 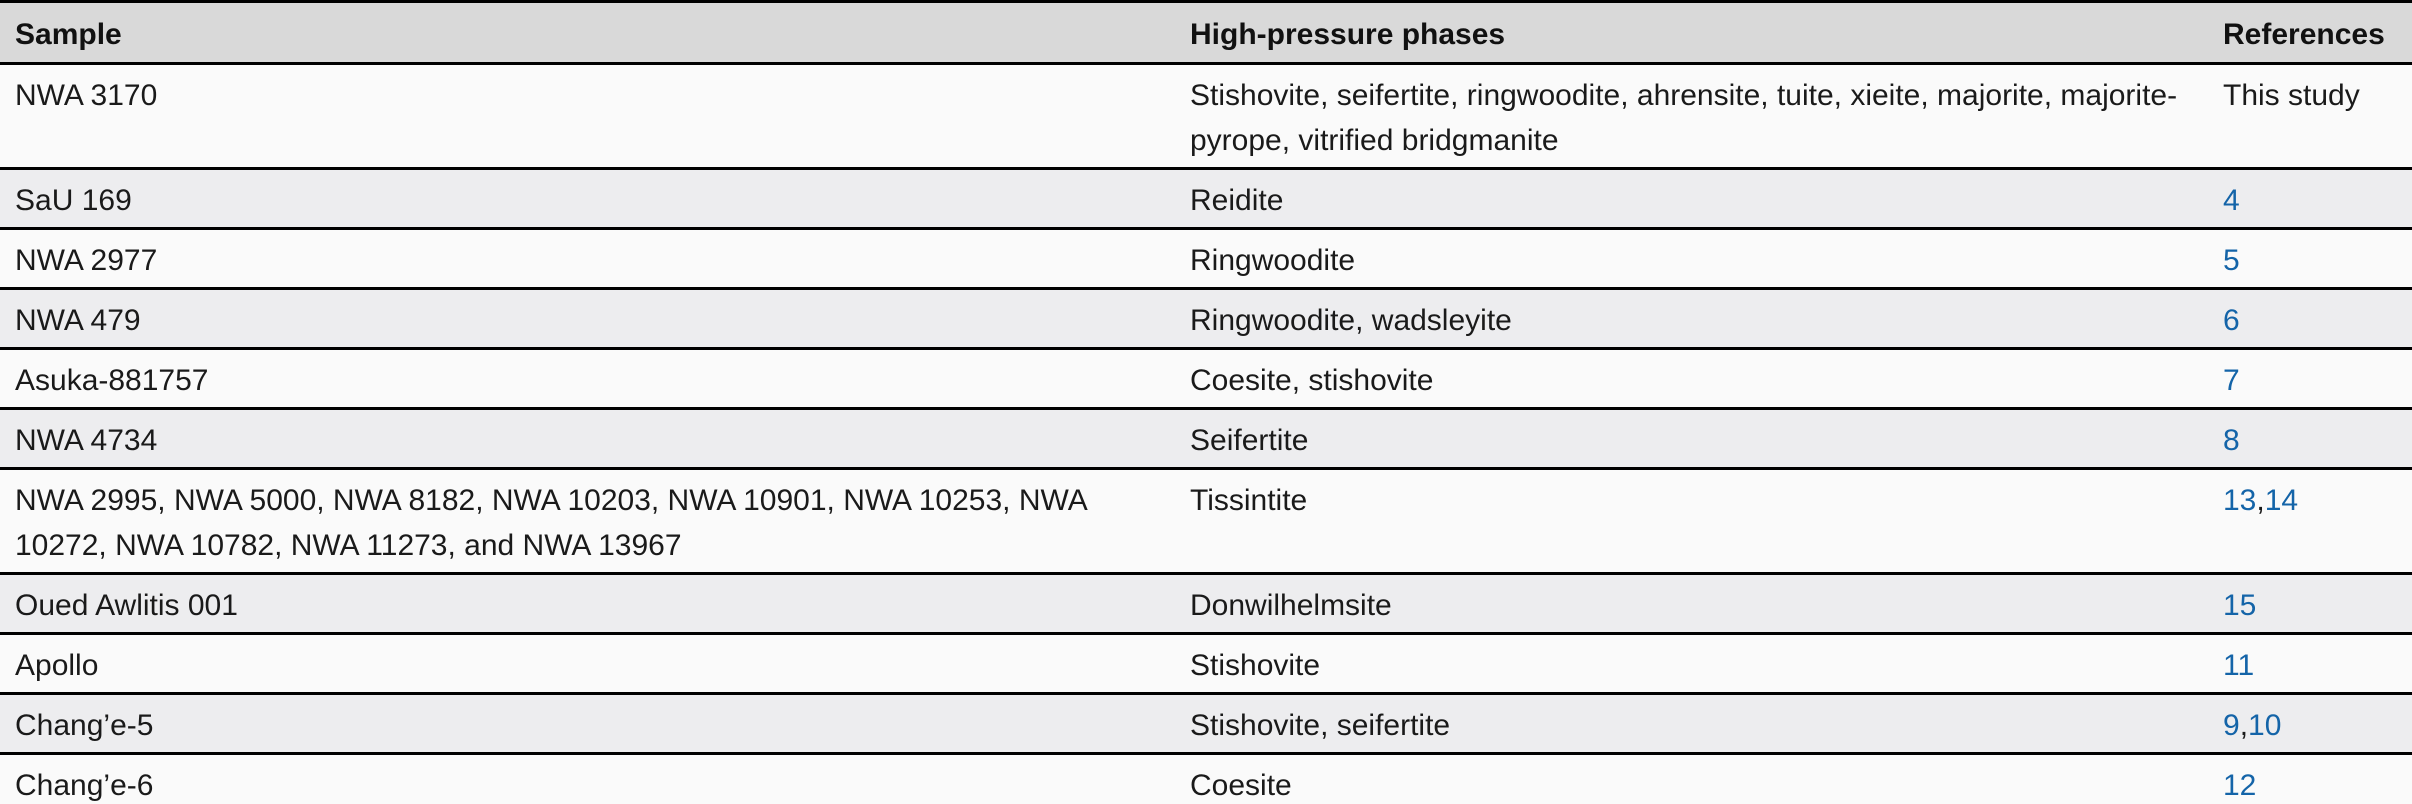 I want to click on phases-cell: Donwilhelmsite, so click(x=1291, y=605).